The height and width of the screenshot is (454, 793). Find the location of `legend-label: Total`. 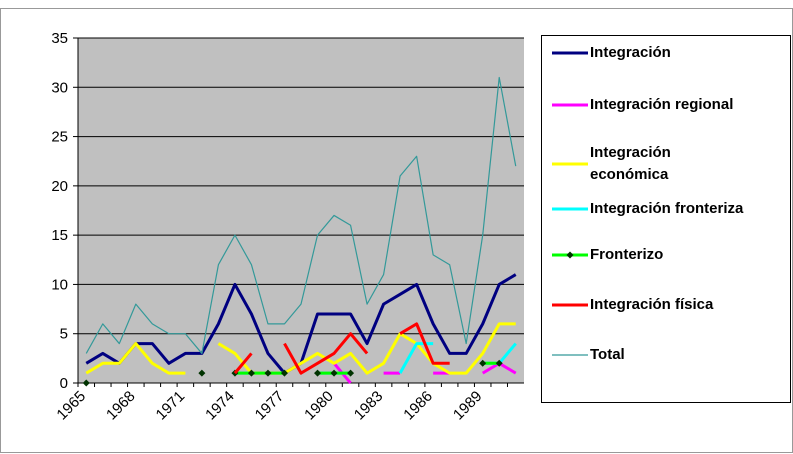

legend-label: Total is located at coordinates (607, 354).